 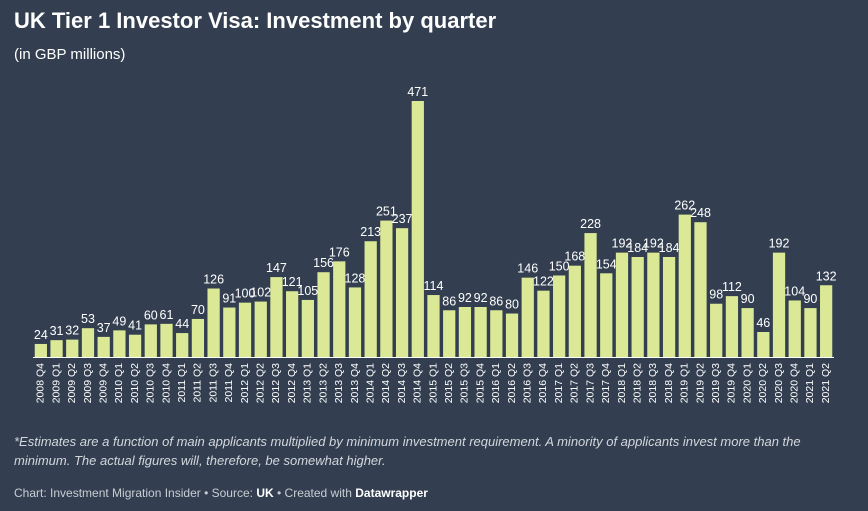 What do you see at coordinates (480, 332) in the screenshot?
I see `bar-2015-q4` at bounding box center [480, 332].